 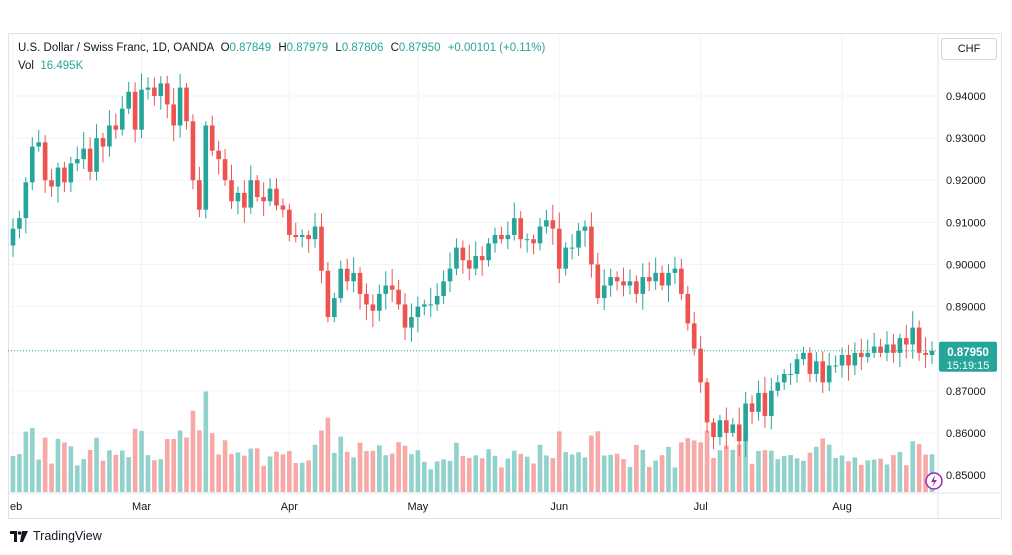 I want to click on tradingview-brand: TradingView, so click(x=56, y=536).